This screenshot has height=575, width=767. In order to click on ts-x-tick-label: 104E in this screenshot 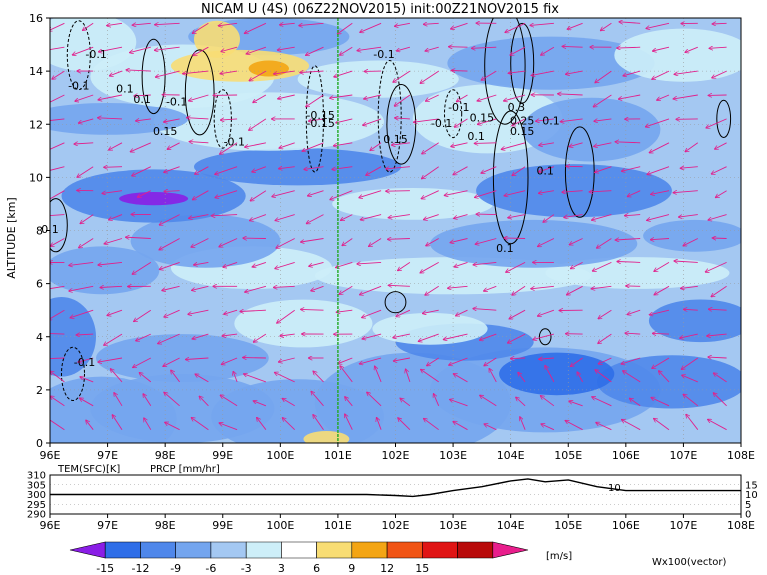, I will do `click(511, 525)`.